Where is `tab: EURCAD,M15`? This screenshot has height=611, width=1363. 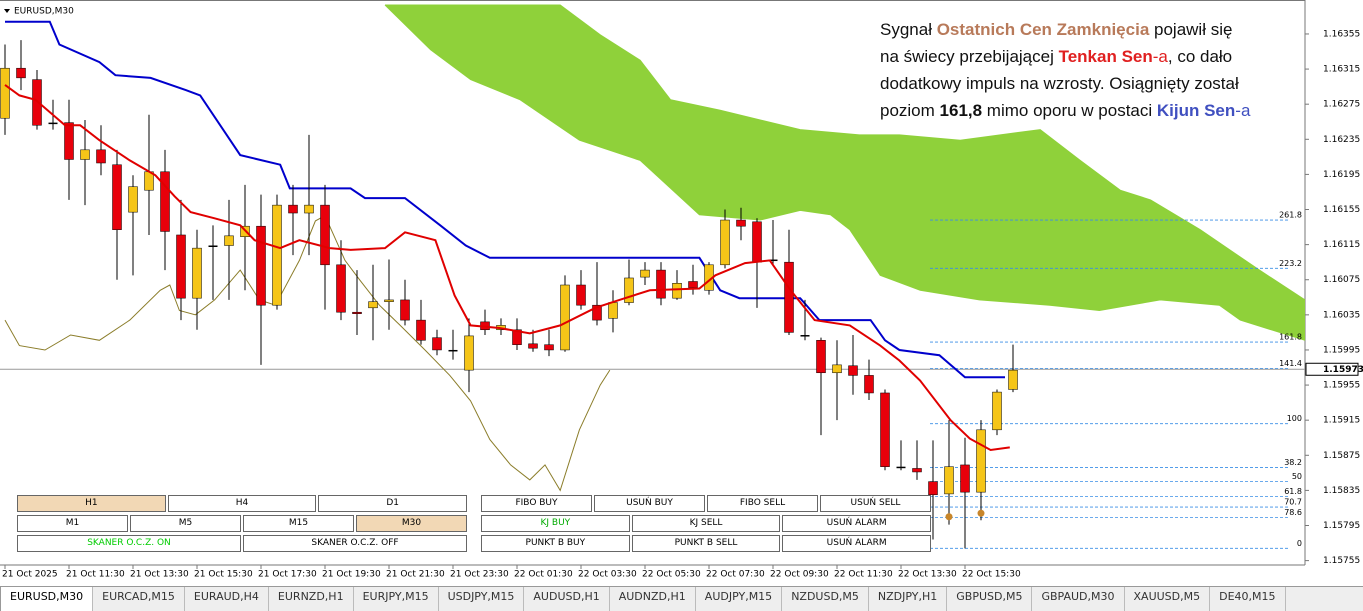 tab: EURCAD,M15 is located at coordinates (139, 599).